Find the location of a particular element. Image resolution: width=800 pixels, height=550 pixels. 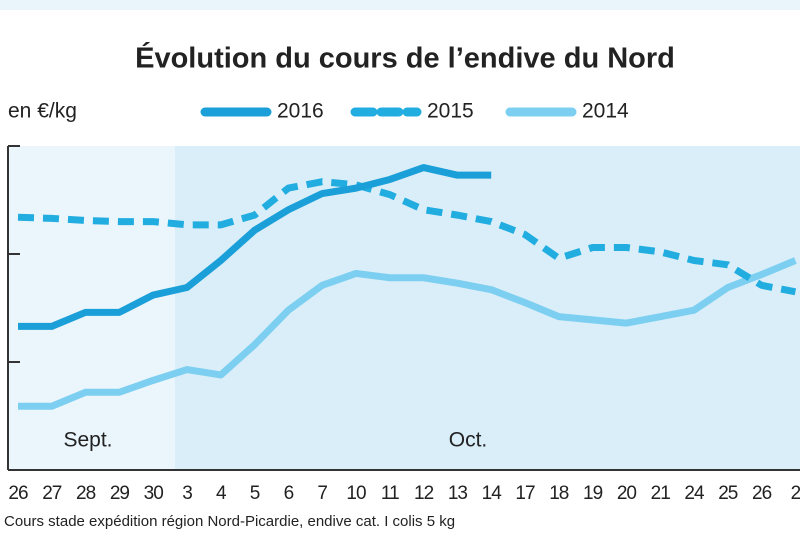

x-tick-label: 18 is located at coordinates (559, 493).